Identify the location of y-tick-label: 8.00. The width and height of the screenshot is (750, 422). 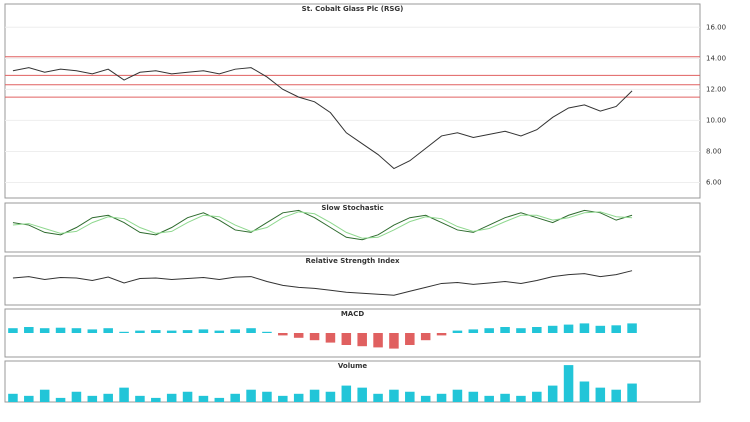
(714, 151).